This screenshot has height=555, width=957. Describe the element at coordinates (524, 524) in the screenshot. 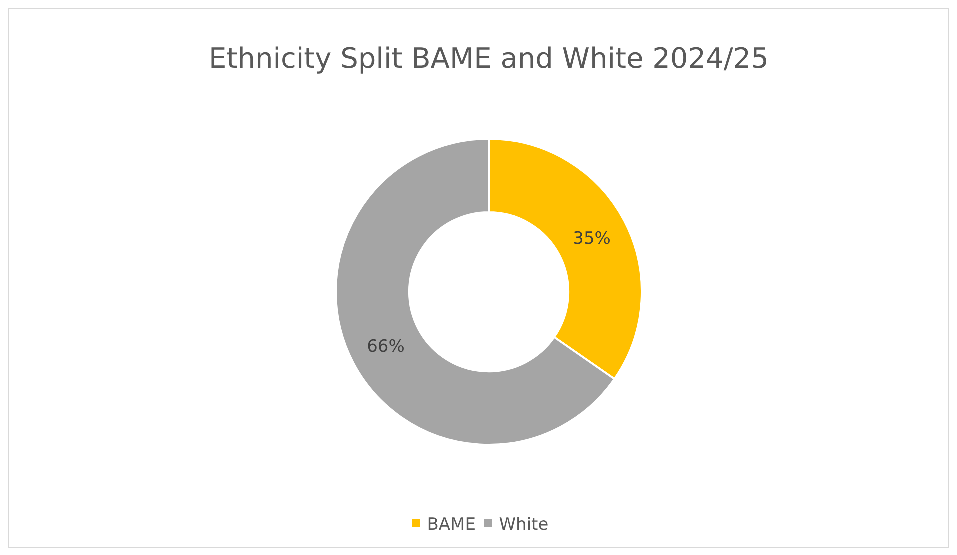

I see `legend-label: White` at that location.